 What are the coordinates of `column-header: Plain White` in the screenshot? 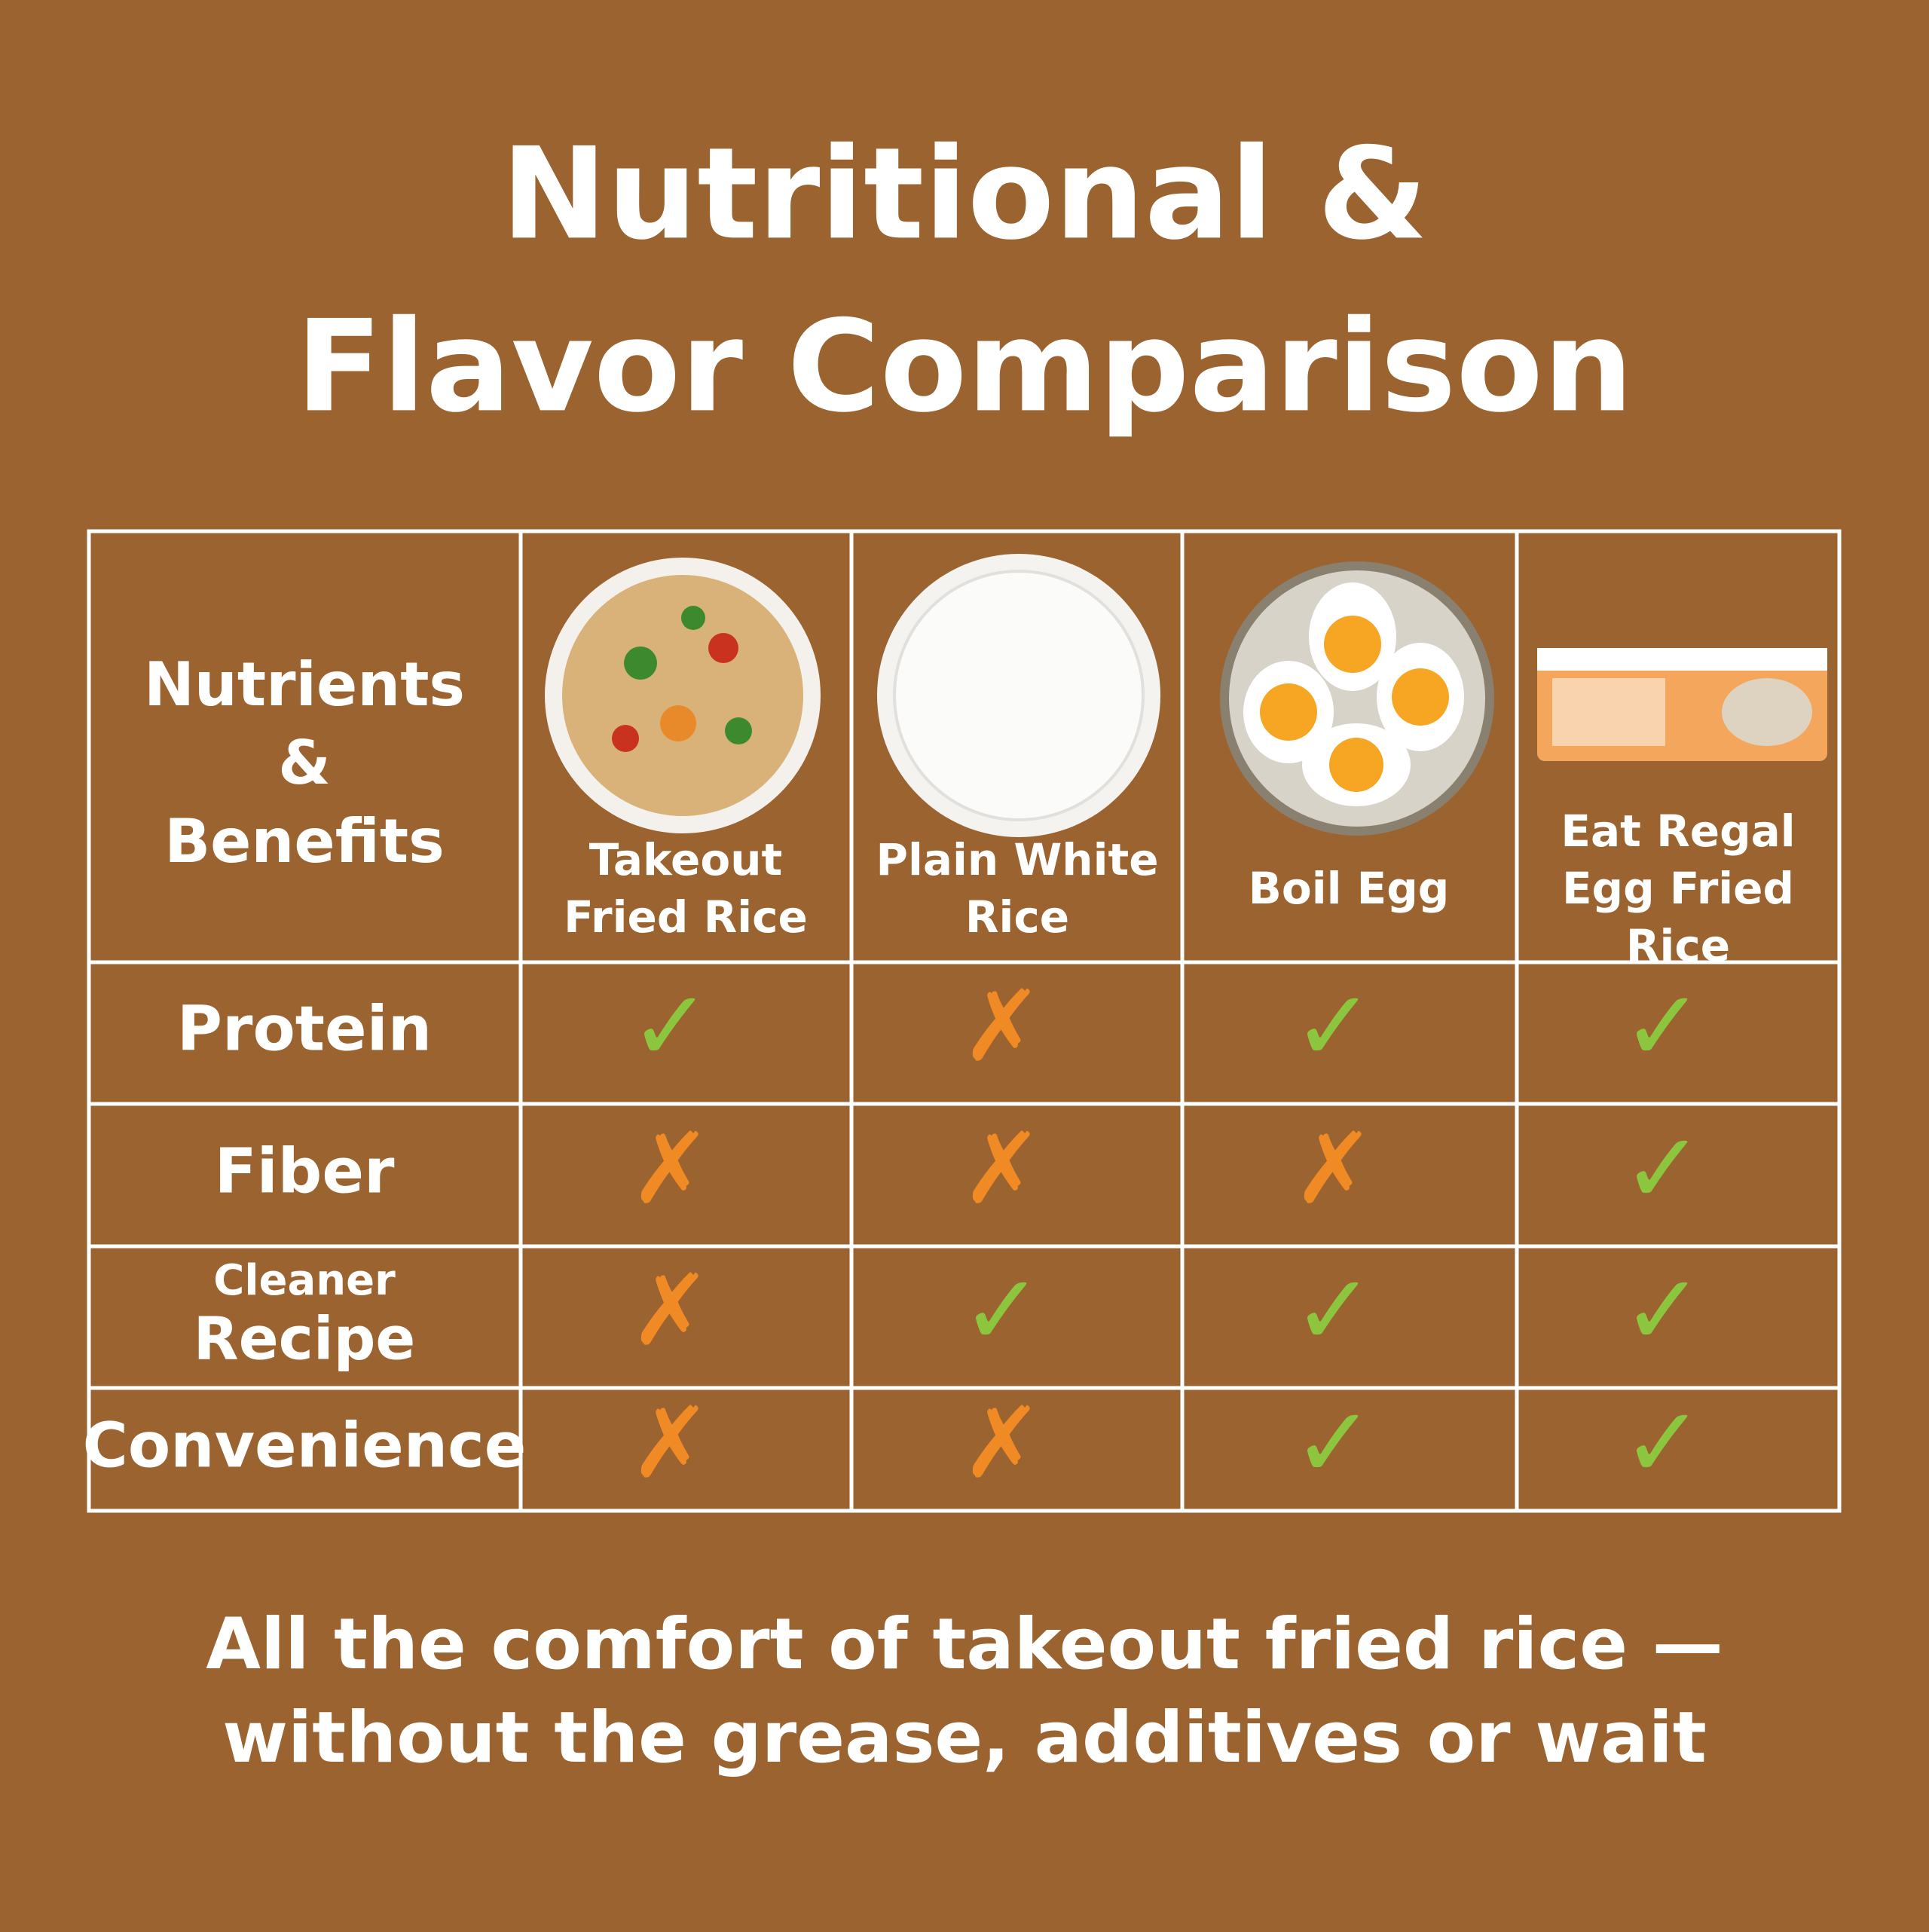 It's located at (1017, 860).